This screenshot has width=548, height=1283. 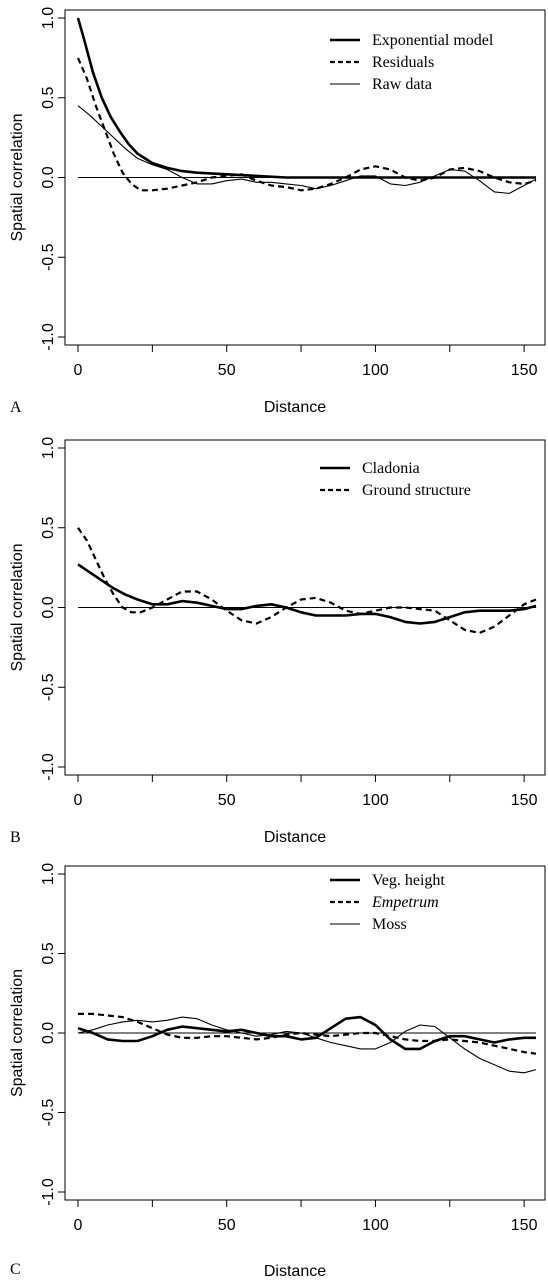 I want to click on legend-label: Ground structure, so click(x=416, y=490).